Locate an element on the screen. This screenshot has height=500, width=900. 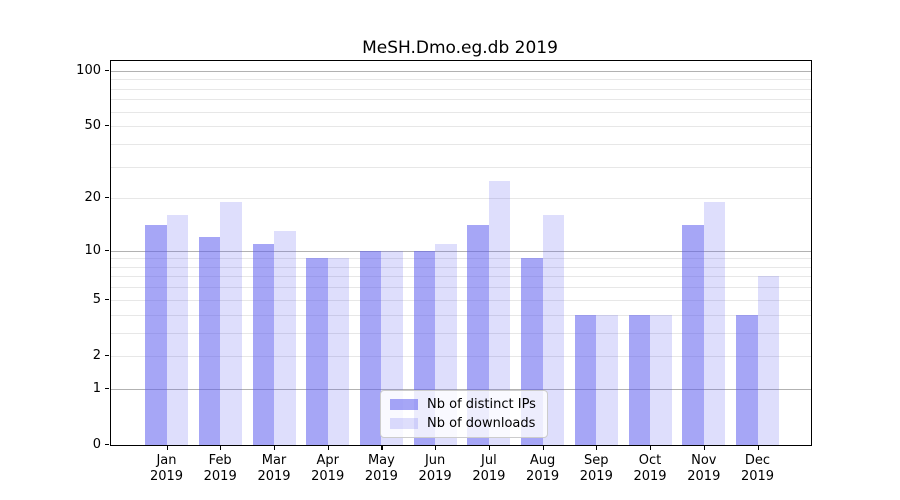
x-tick-mark-aug is located at coordinates (543, 448).